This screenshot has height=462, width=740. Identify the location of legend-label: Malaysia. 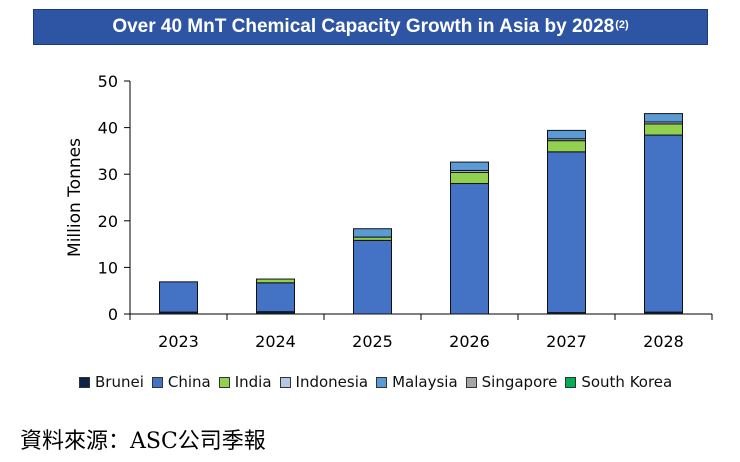
(425, 382).